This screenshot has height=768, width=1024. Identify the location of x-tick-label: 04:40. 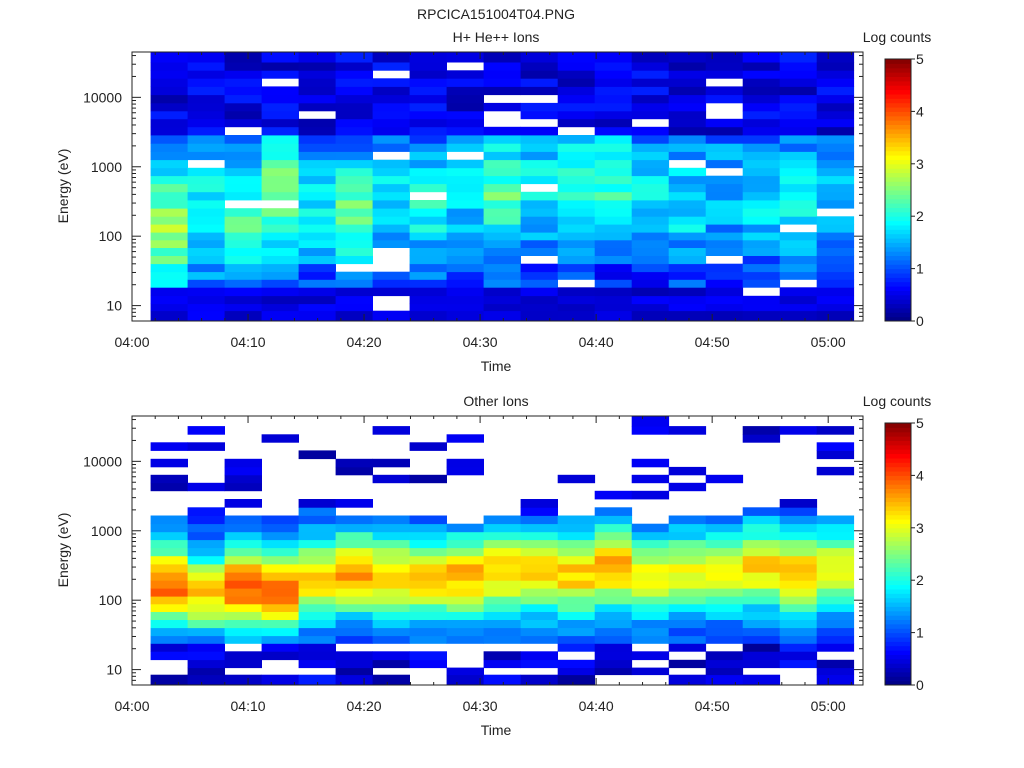
(596, 706).